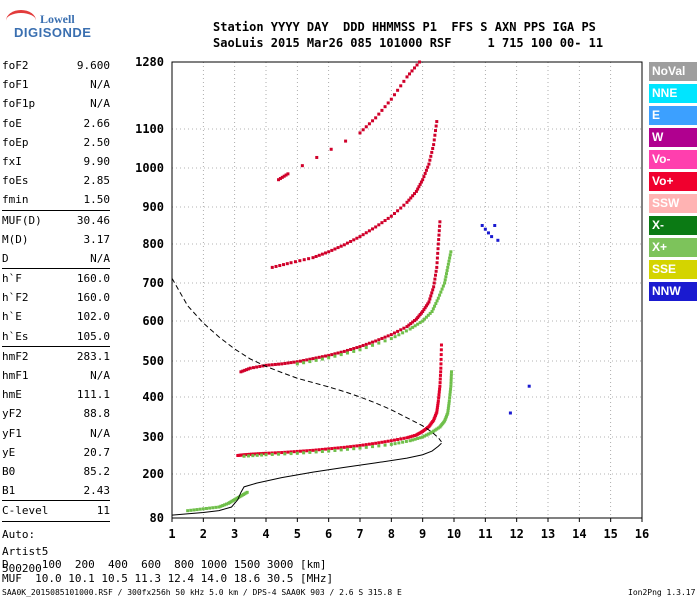 This screenshot has height=600, width=700. Describe the element at coordinates (56, 199) in the screenshot. I see `param-row: fmin 1.50` at that location.